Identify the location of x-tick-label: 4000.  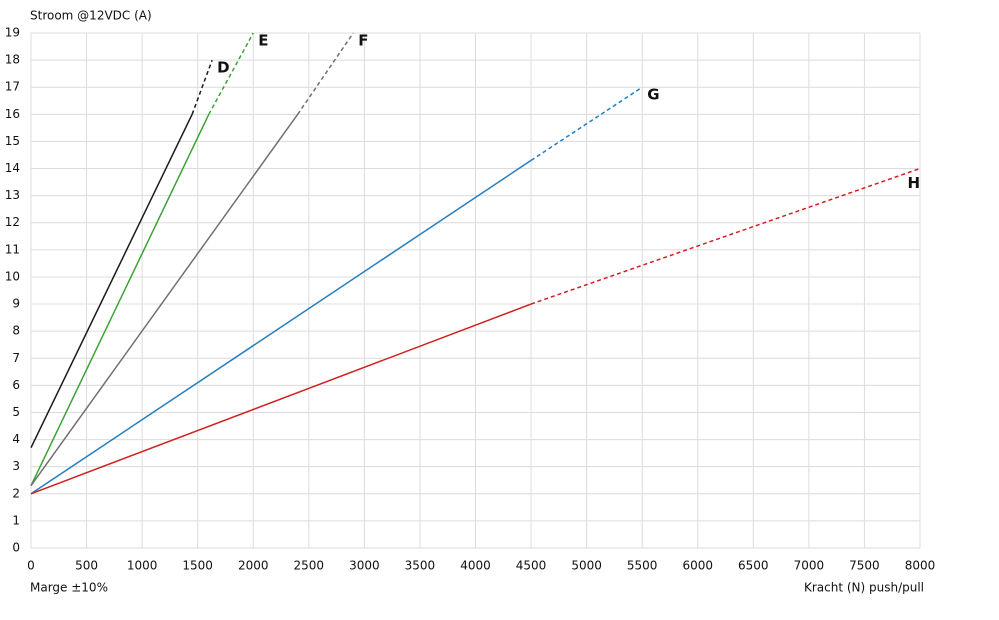
(475, 566).